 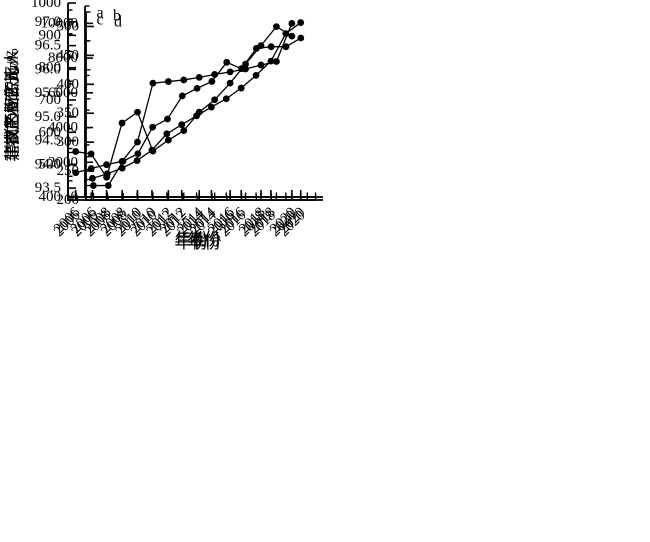 I want to click on y-tick-label: 2000, so click(x=63, y=162).